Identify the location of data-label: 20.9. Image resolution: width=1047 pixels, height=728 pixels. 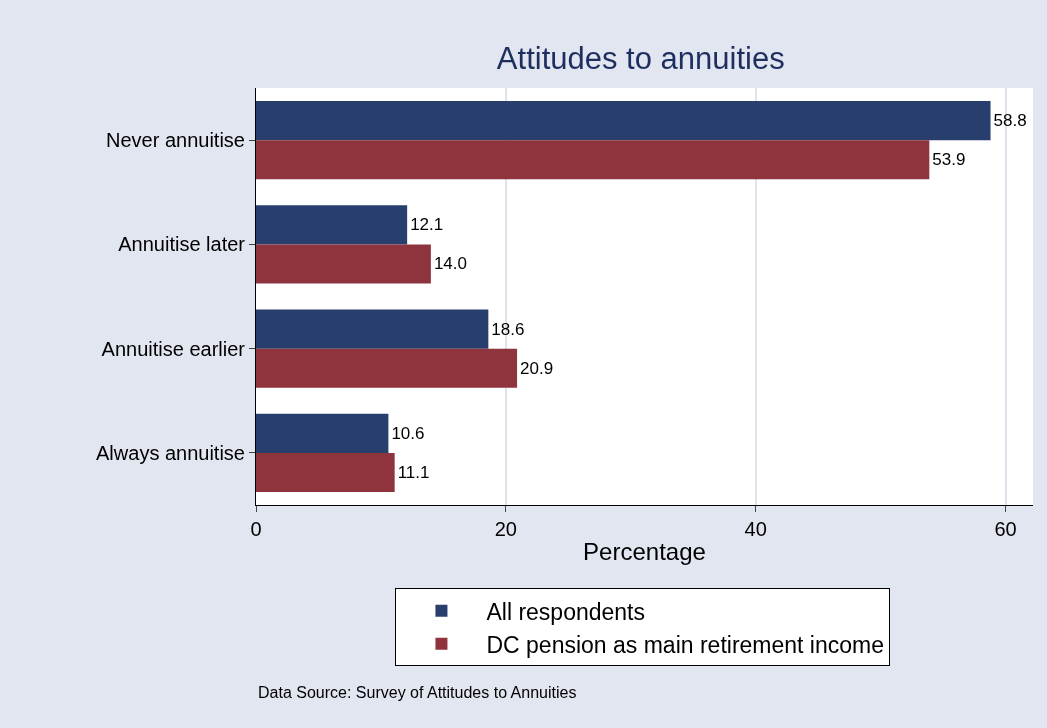
(537, 368).